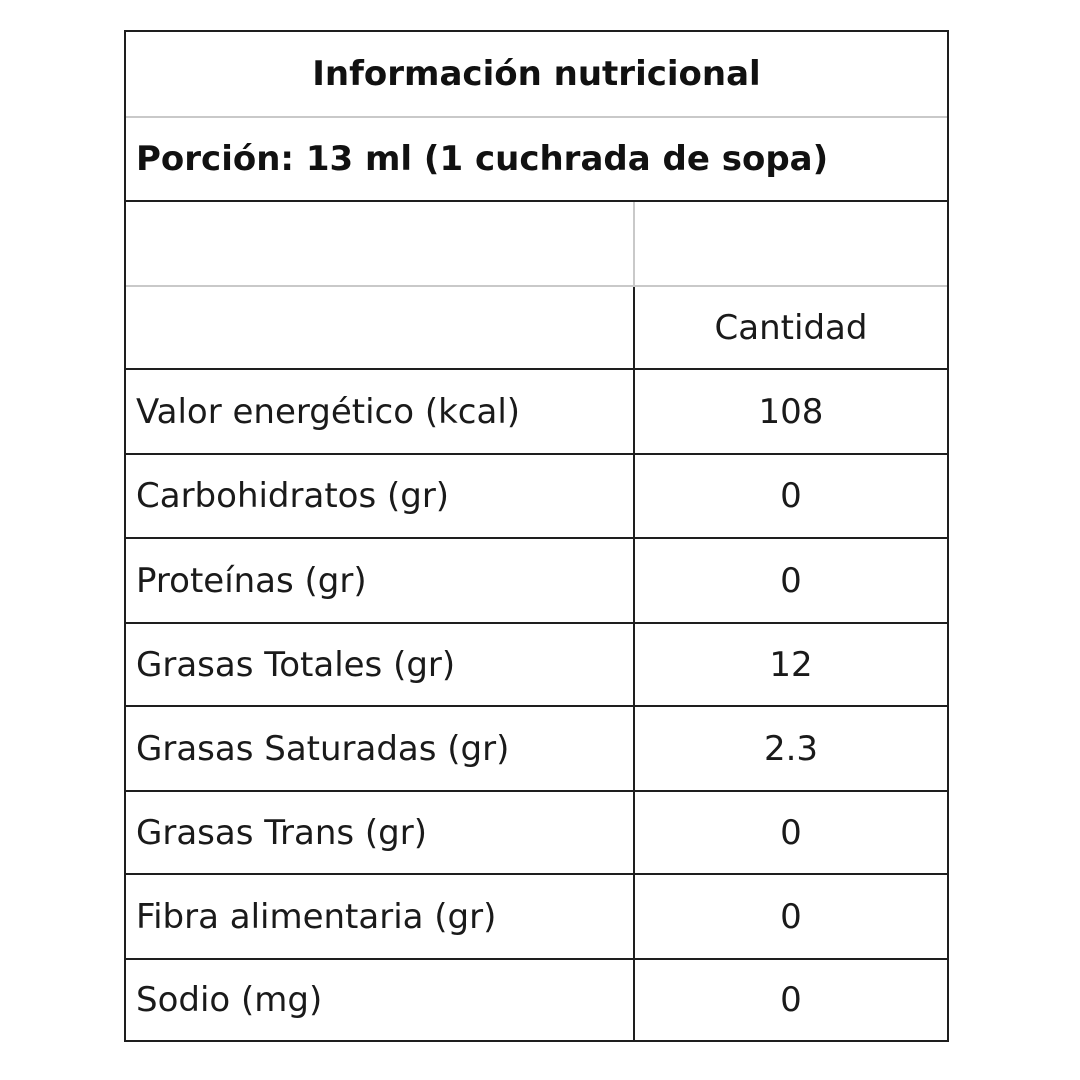 The image size is (1080, 1080). Describe the element at coordinates (791, 327) in the screenshot. I see `column-header-quantity: Cantidad` at that location.